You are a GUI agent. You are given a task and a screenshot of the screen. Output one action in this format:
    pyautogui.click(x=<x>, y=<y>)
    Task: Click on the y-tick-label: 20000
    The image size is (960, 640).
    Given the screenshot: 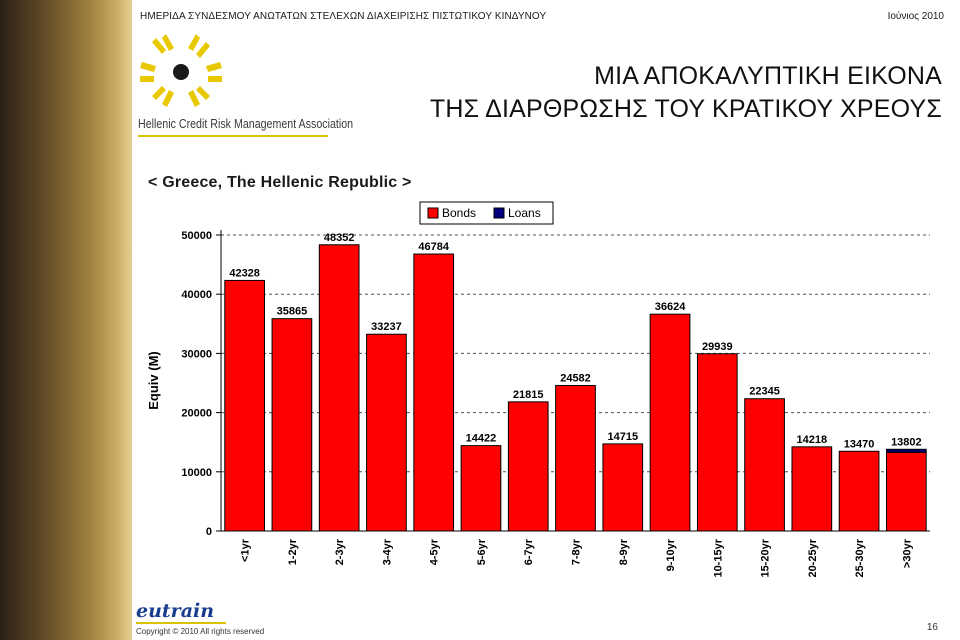 What is the action you would take?
    pyautogui.click(x=196, y=414)
    